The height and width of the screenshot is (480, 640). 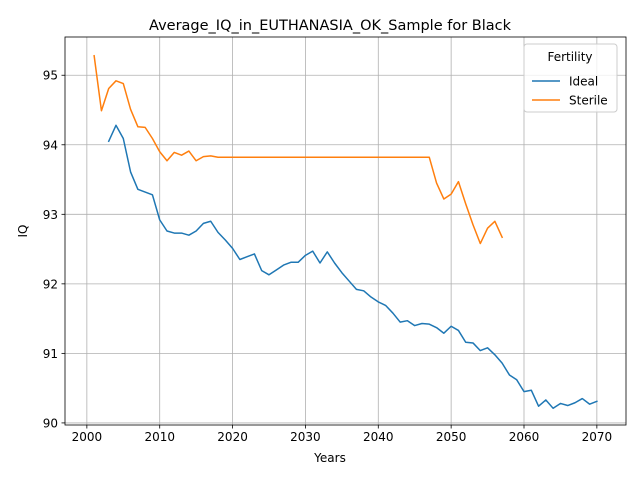 I want to click on x-tick-label: 2060, so click(x=524, y=437).